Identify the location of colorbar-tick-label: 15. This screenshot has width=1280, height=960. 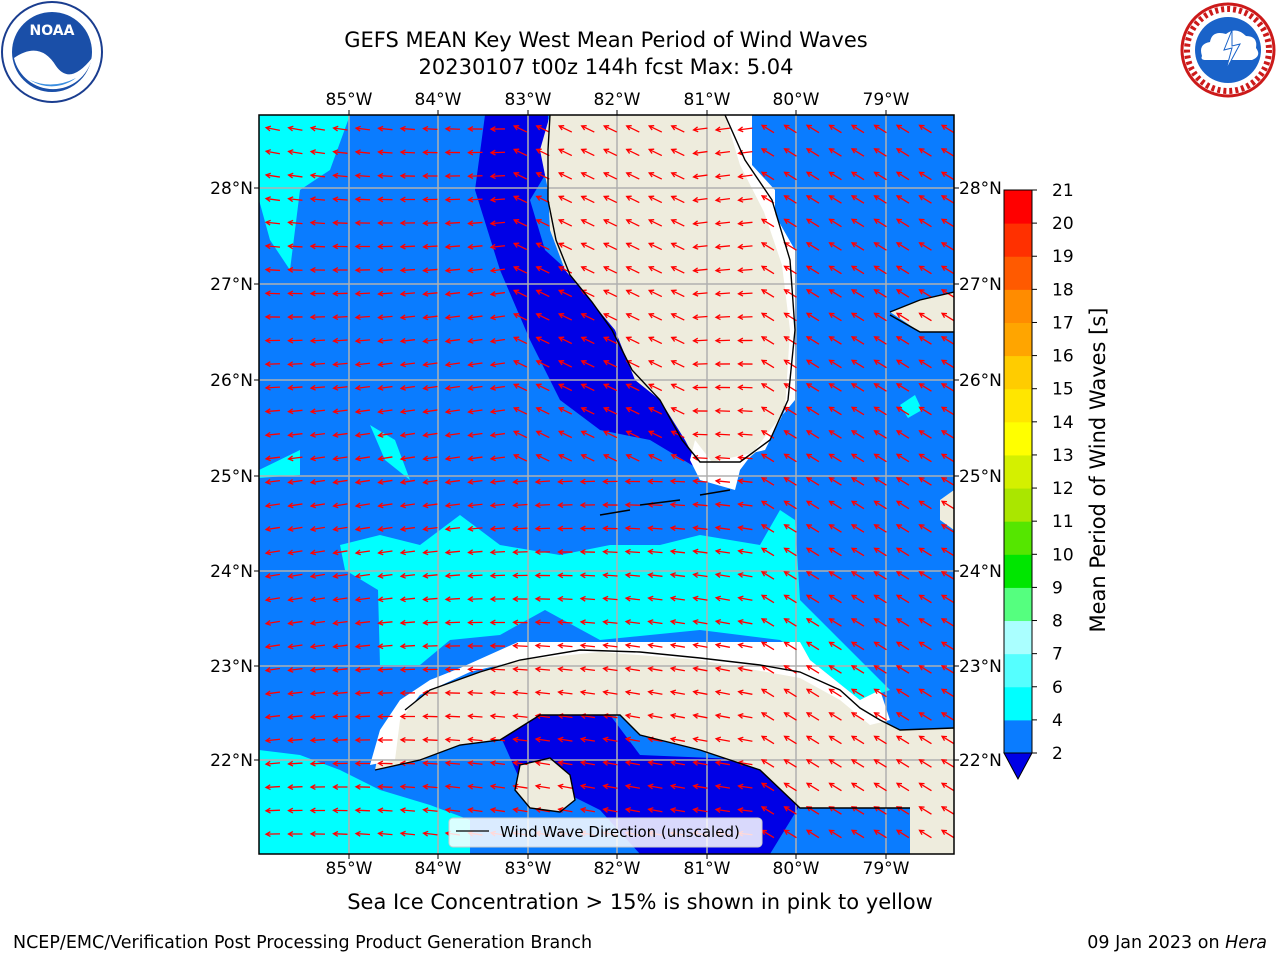
(1063, 390).